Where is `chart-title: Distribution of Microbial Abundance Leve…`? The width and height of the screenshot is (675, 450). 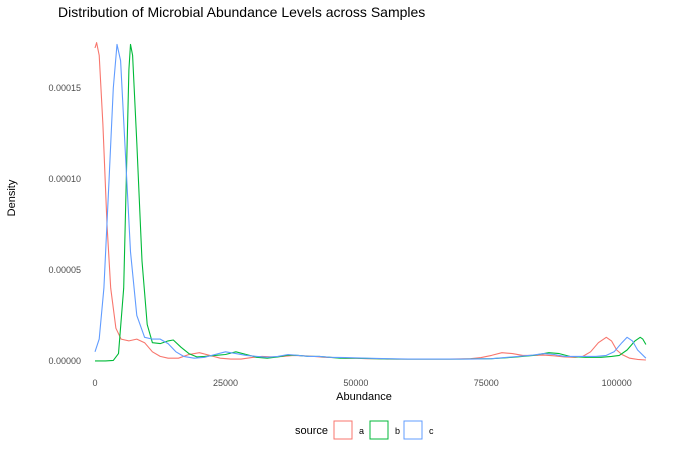
chart-title: Distribution of Microbial Abundance Leve… is located at coordinates (241, 12).